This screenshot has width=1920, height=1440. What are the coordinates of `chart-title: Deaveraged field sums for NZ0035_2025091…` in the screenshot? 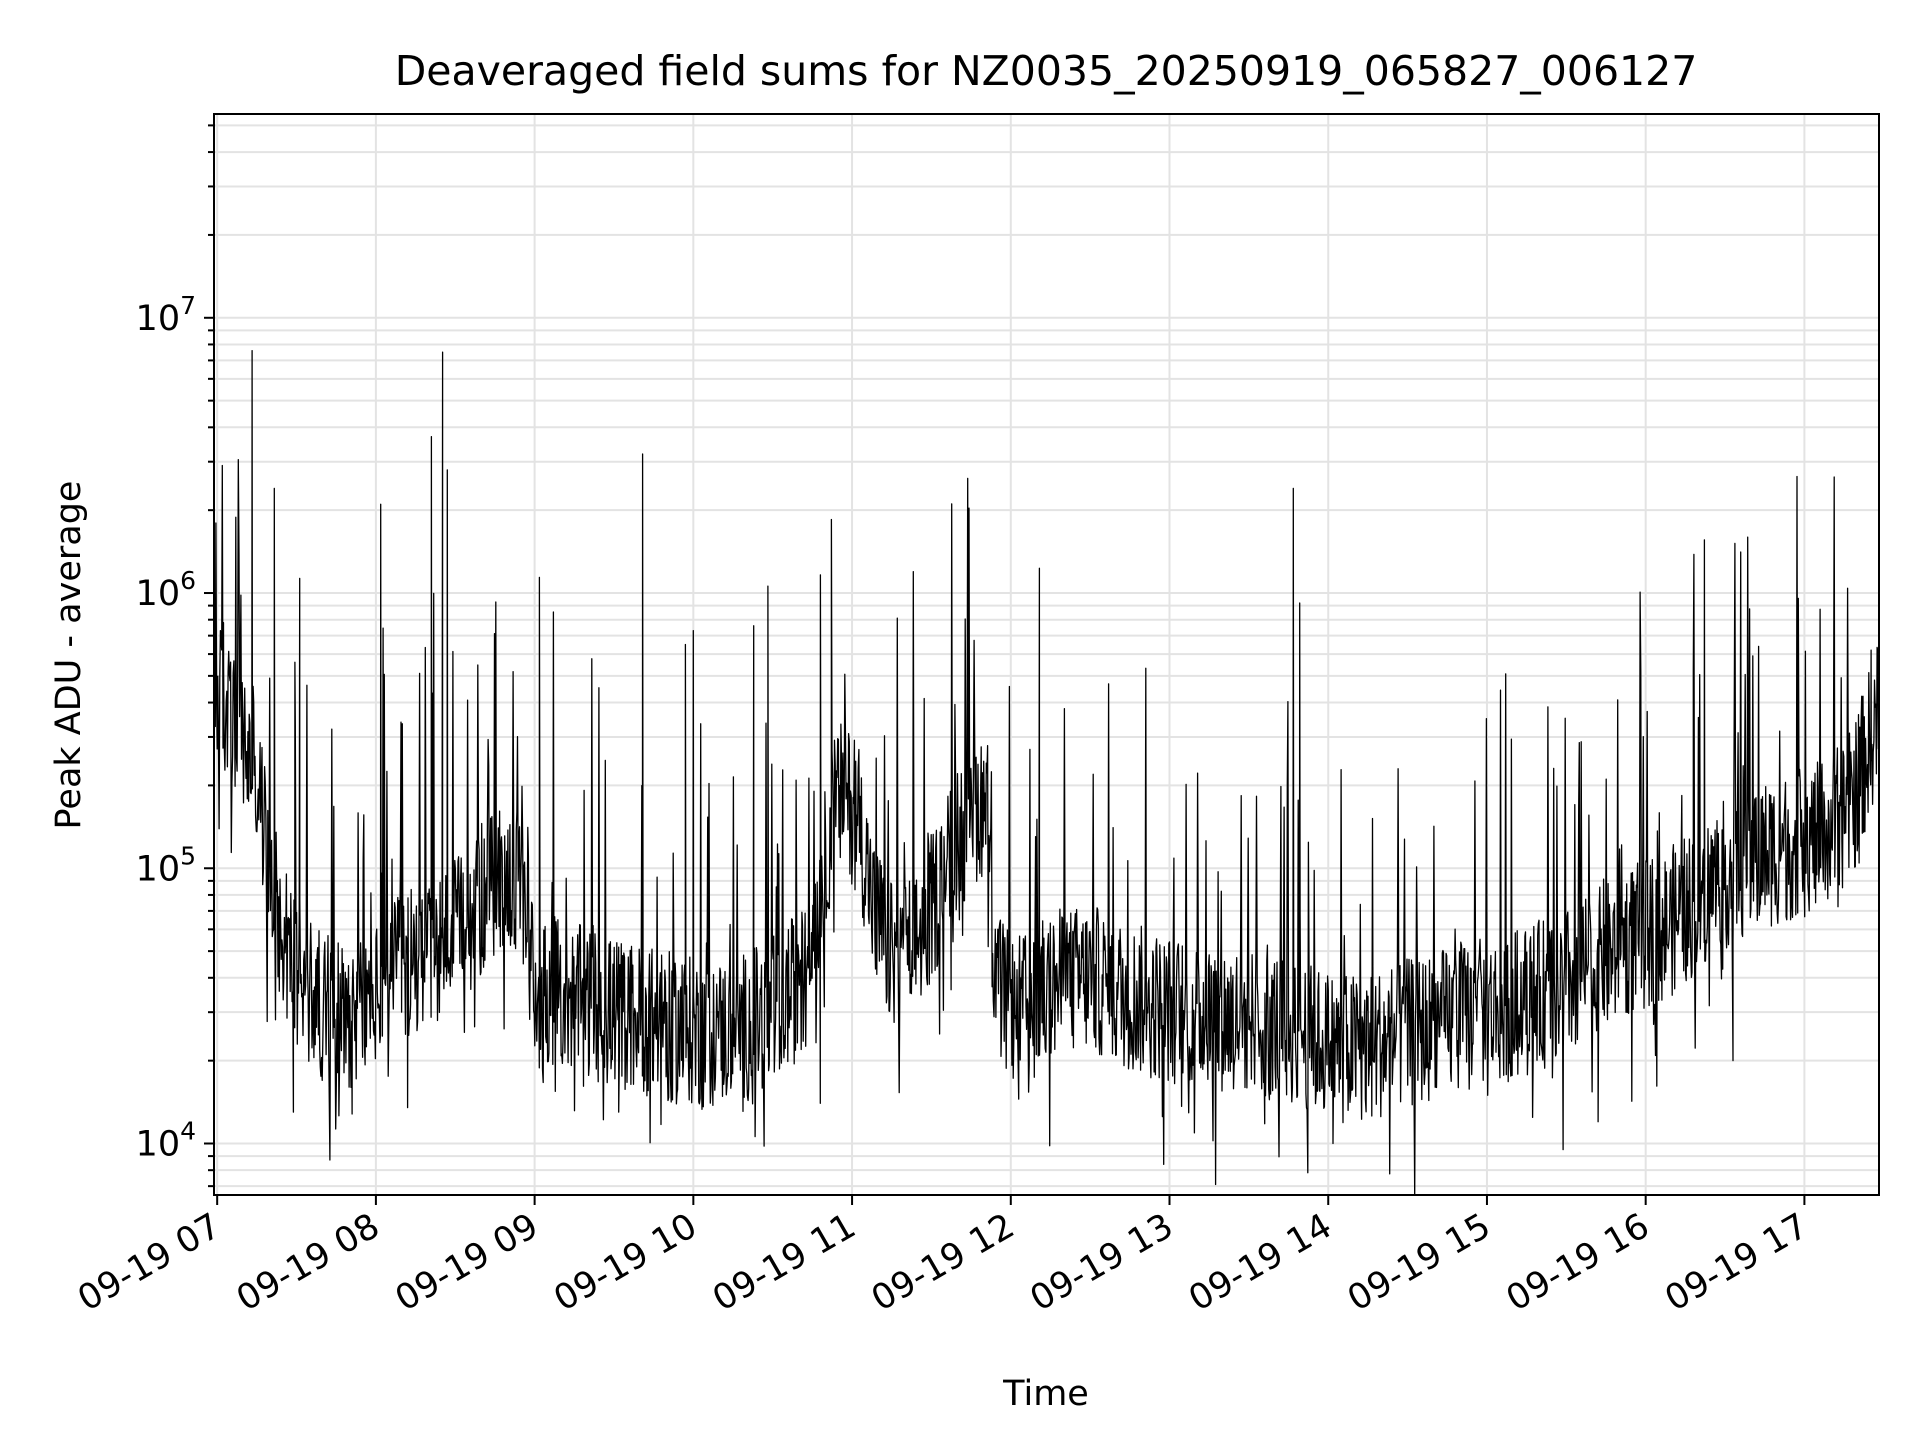 It's located at (1046, 71).